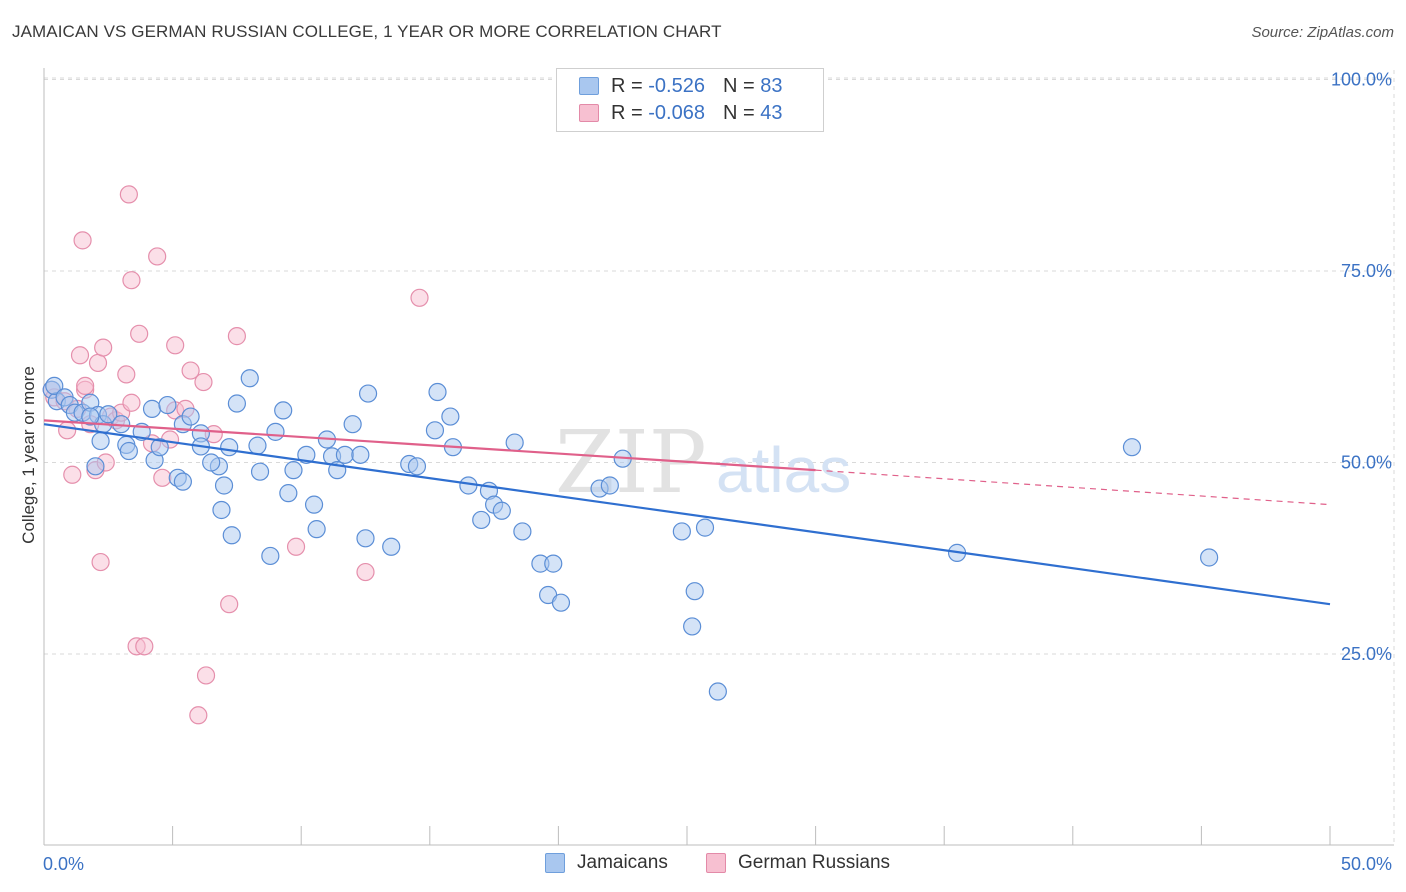 The image size is (1406, 892). I want to click on watermark-zip: ZIP, so click(631, 463).